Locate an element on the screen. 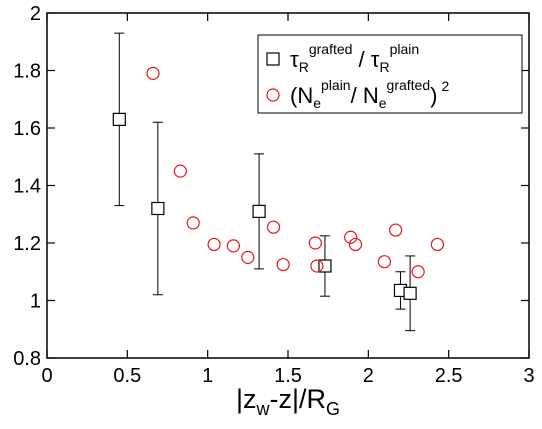 The image size is (542, 429). x-axis-label-part: |z is located at coordinates (246, 399).